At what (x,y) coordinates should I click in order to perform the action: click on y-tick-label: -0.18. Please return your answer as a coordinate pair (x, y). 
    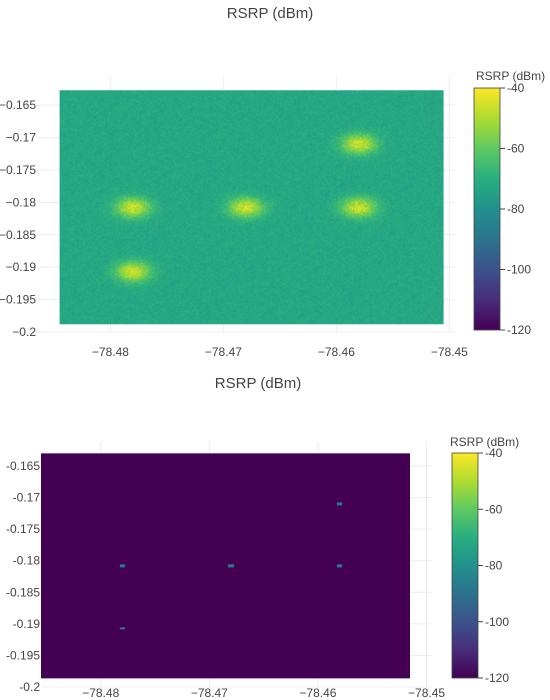
    Looking at the image, I should click on (27, 561).